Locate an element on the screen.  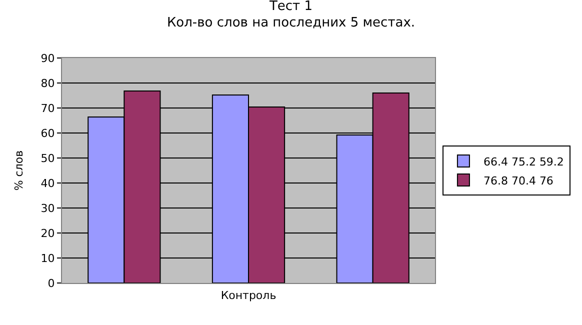
y-tick-label: 0 is located at coordinates (51, 283).